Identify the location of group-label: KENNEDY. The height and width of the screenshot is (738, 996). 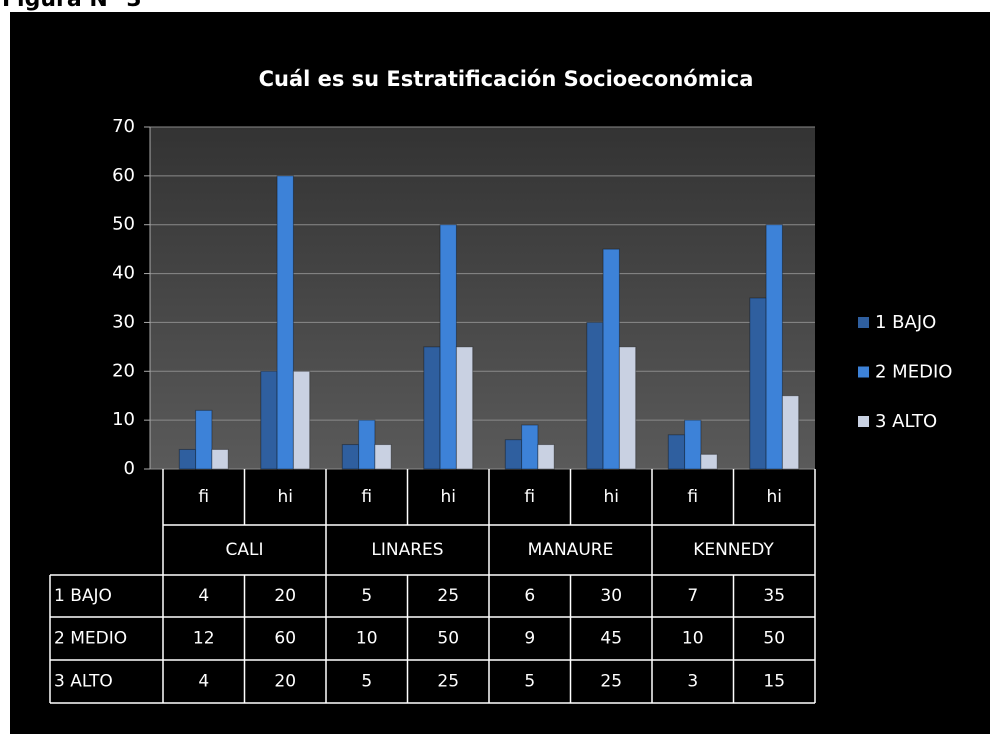
(733, 550).